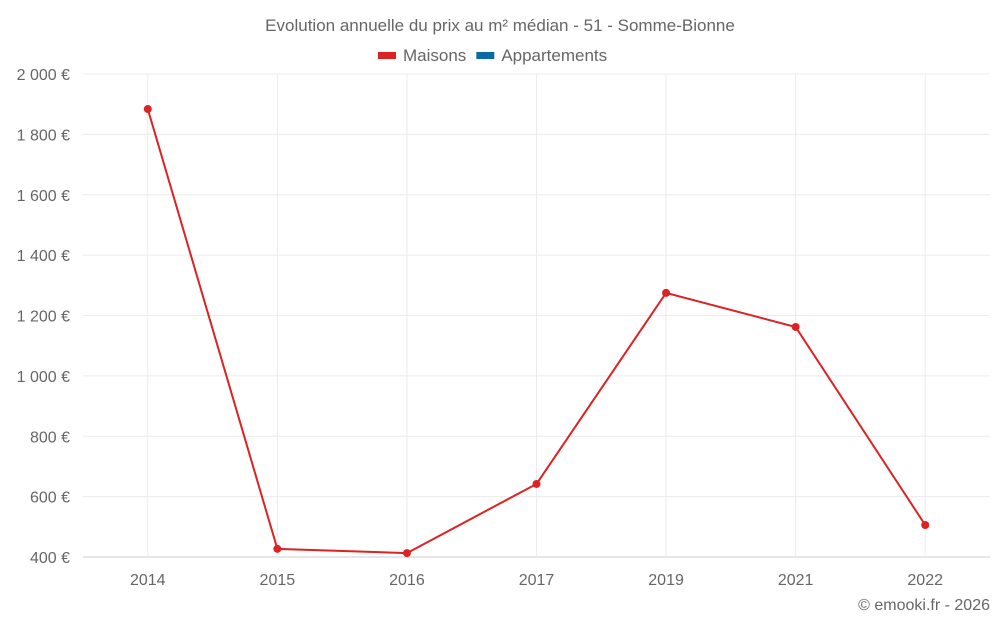 The image size is (1000, 630). I want to click on y-tick-label: 1 800 €, so click(43, 135).